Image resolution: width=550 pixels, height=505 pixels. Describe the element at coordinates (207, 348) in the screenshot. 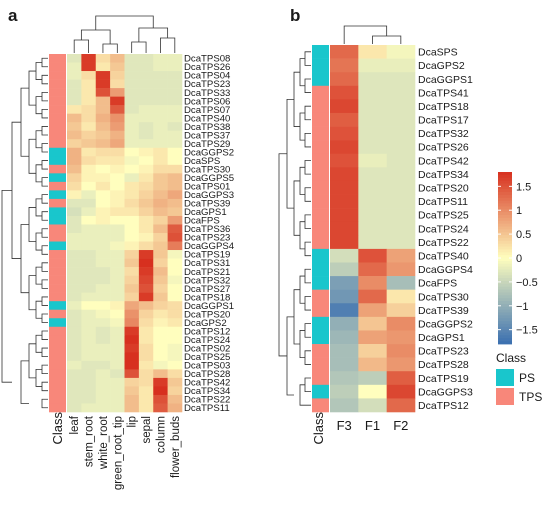

I see `row-label: DcaTPS02` at that location.